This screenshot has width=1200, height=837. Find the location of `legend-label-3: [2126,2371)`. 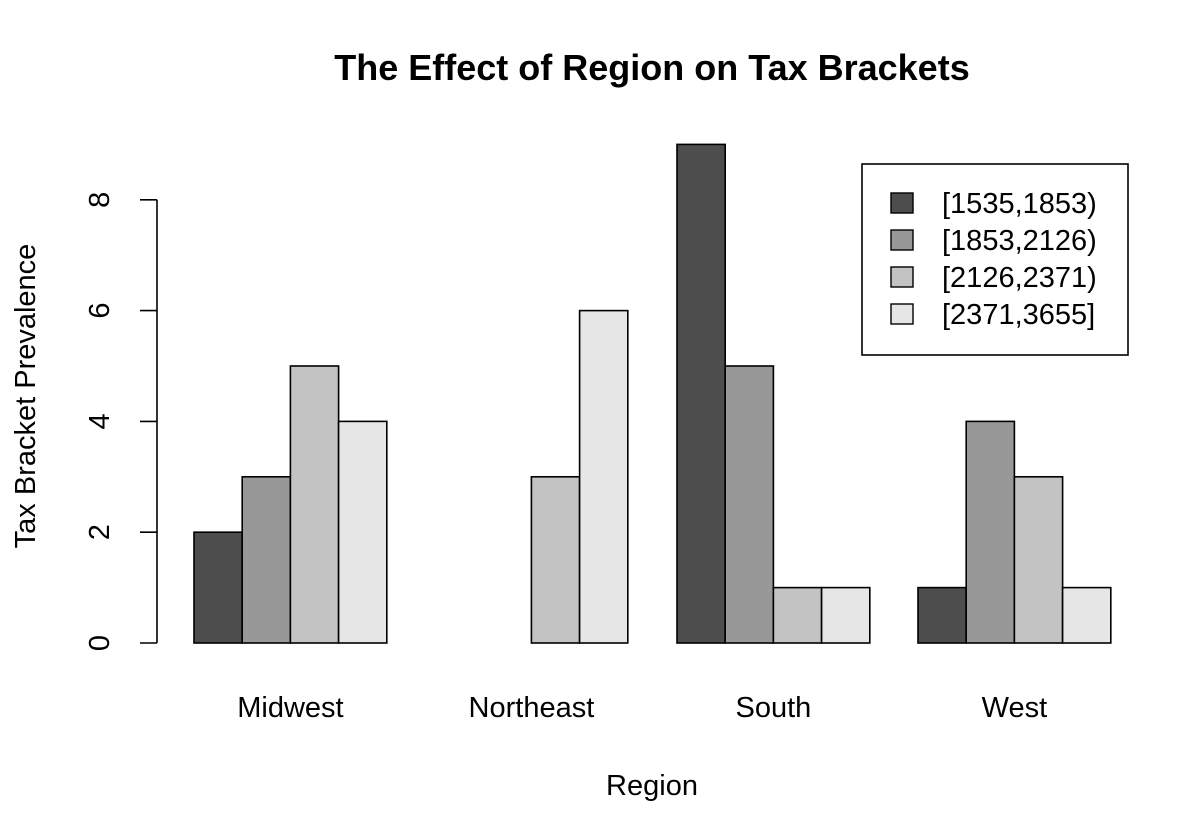

legend-label-3: [2126,2371) is located at coordinates (1019, 278).